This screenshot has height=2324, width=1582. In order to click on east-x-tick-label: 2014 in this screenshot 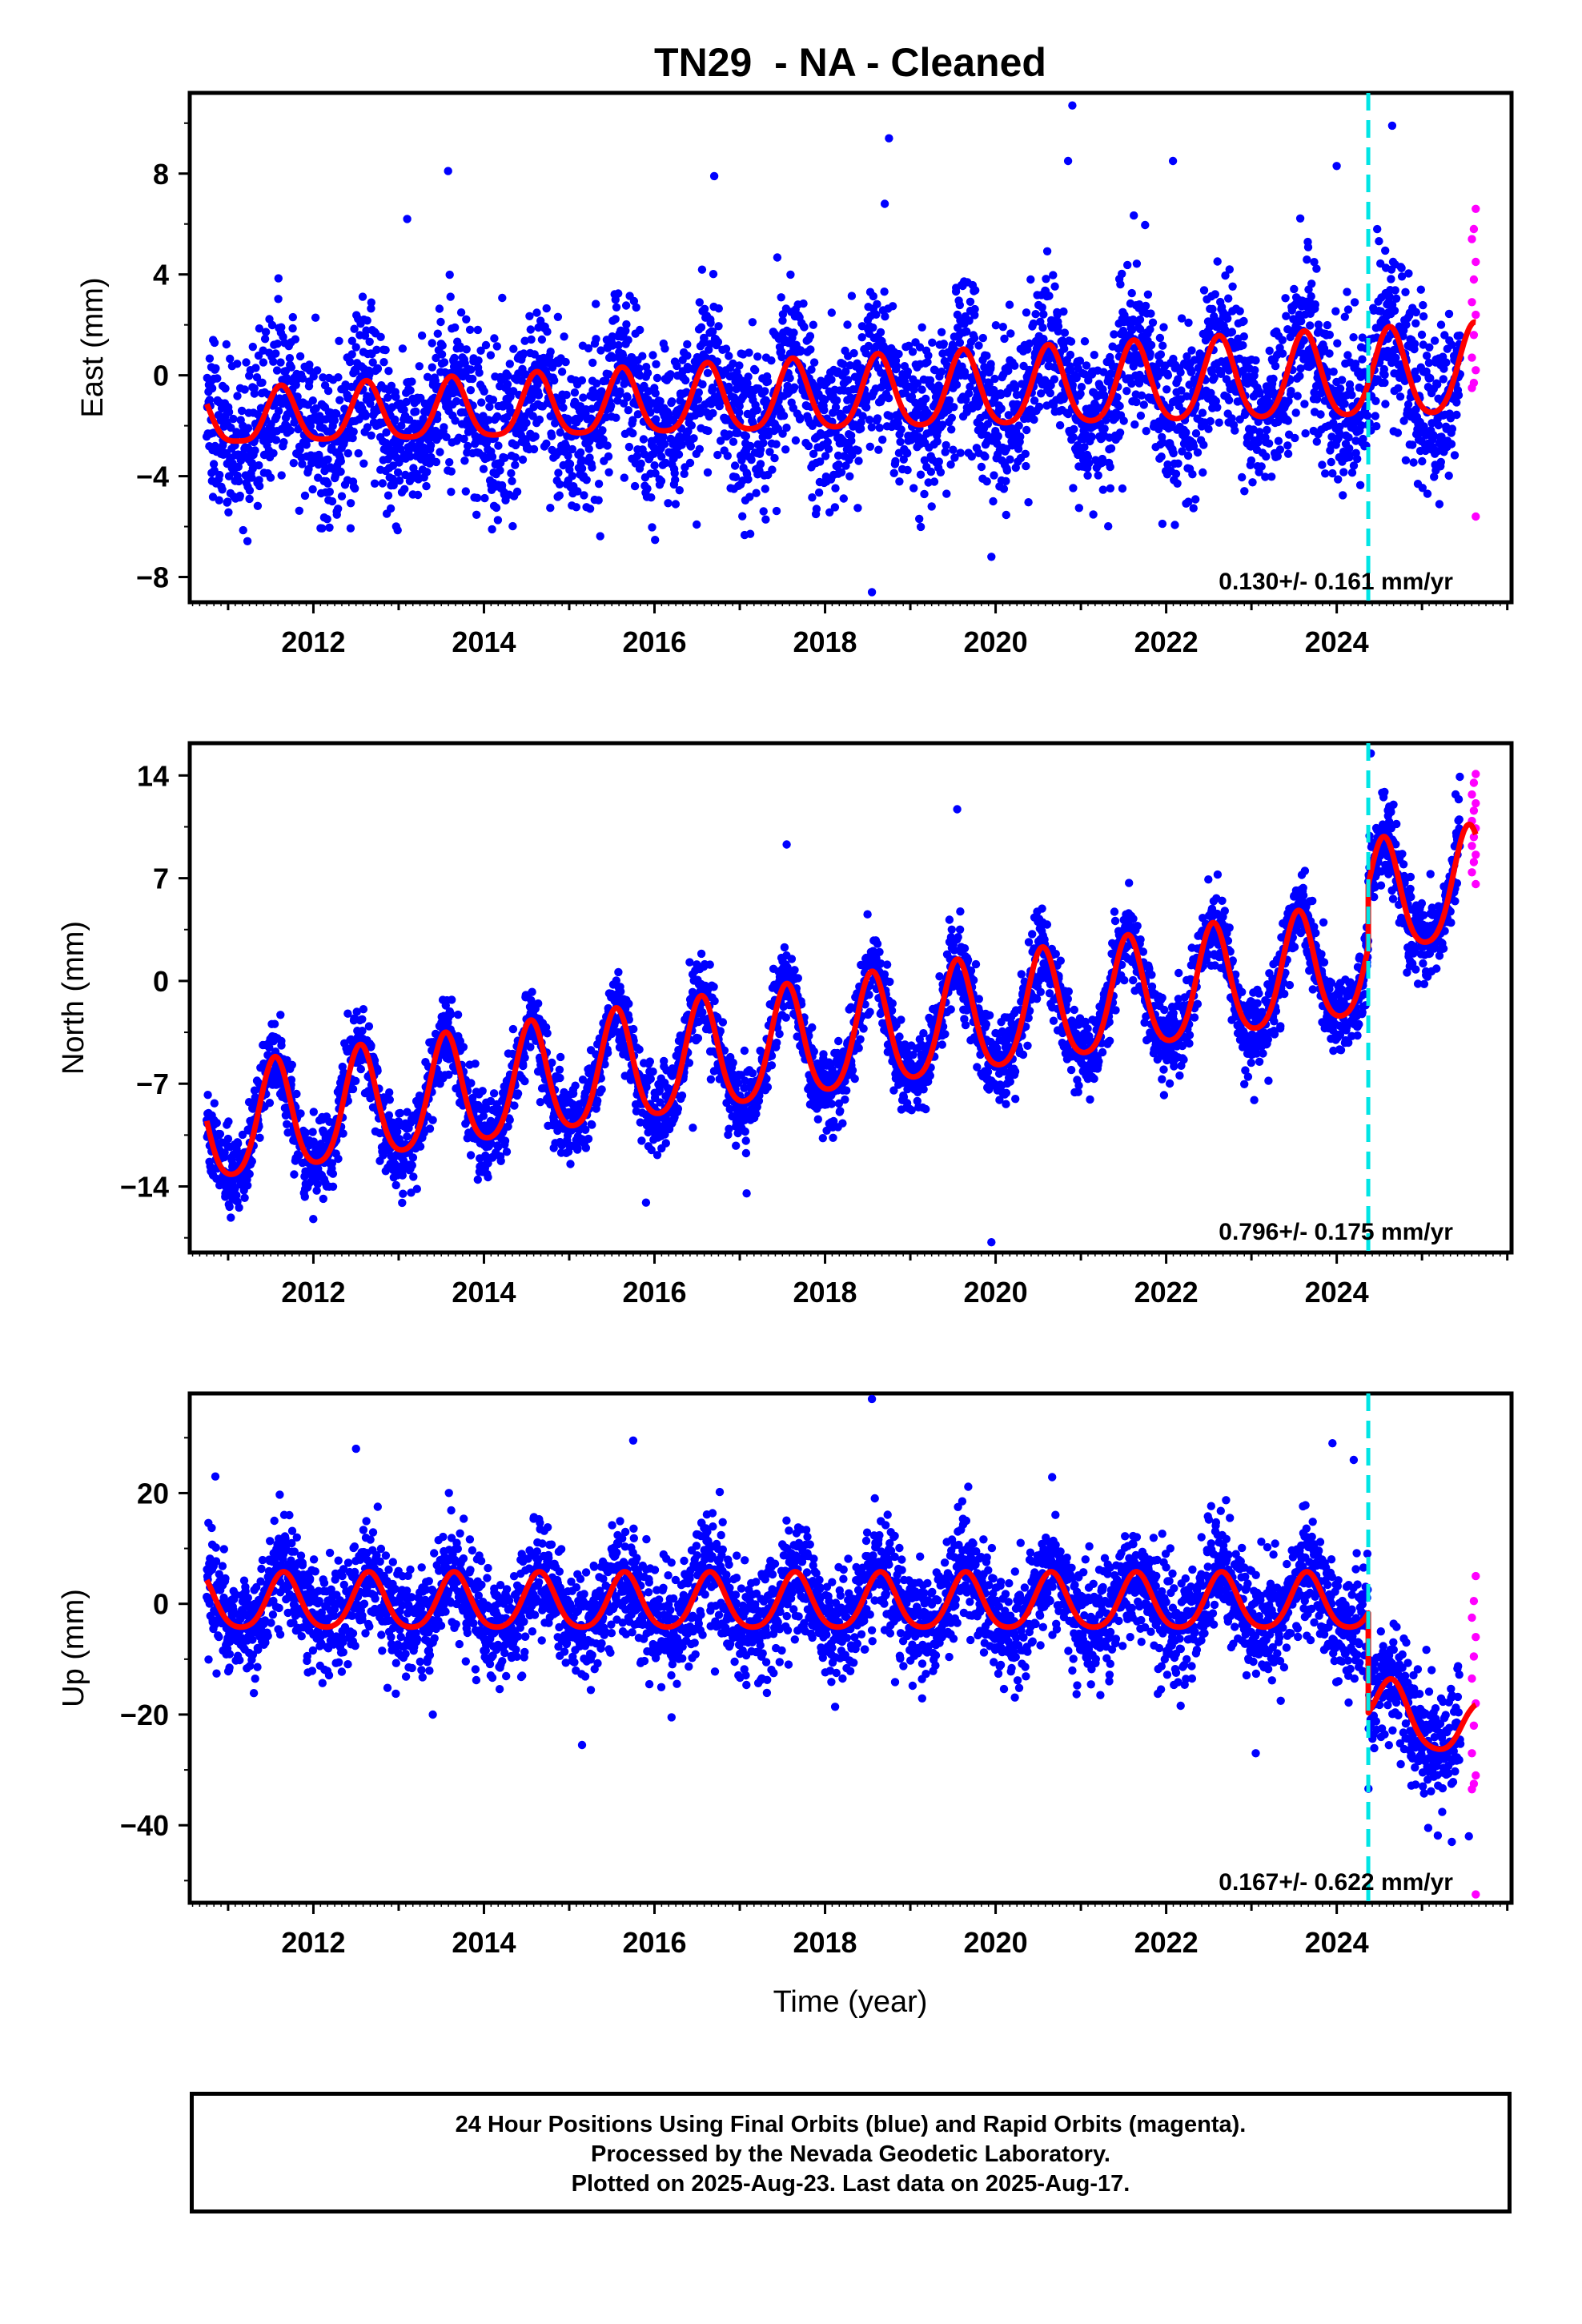, I will do `click(484, 641)`.